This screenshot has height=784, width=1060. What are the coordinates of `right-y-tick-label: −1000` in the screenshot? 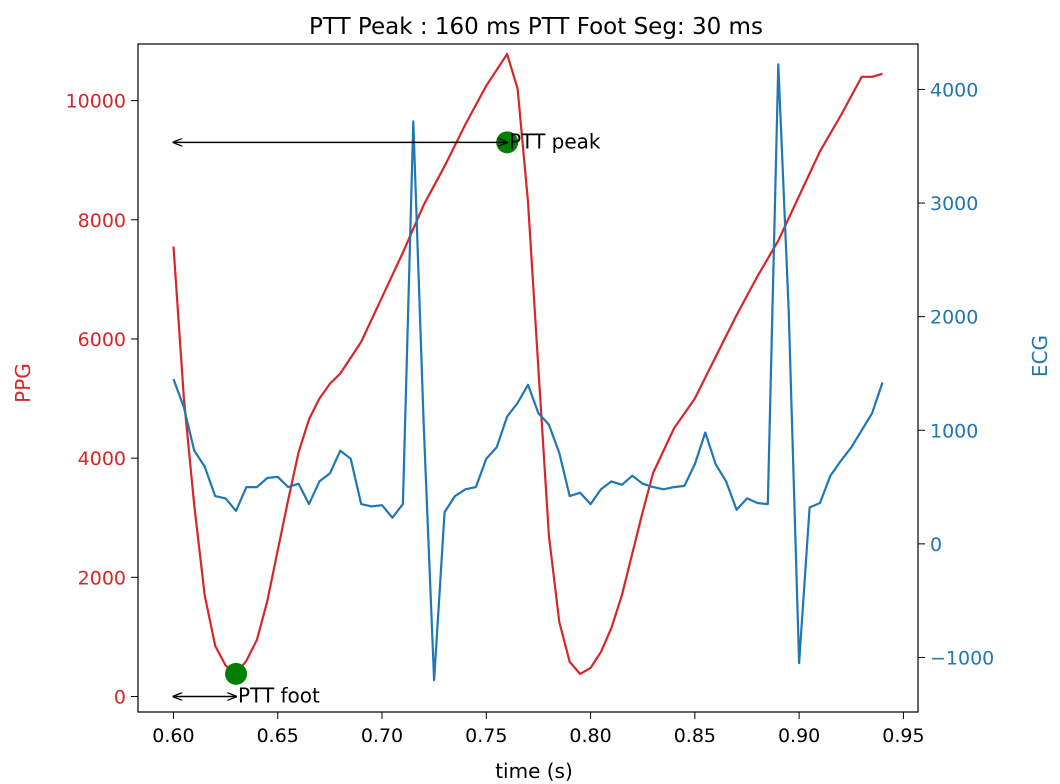 It's located at (962, 658).